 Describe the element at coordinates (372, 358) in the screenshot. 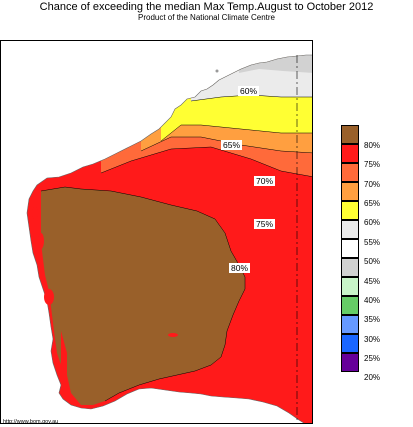

I see `legend-label-25: 25%` at that location.